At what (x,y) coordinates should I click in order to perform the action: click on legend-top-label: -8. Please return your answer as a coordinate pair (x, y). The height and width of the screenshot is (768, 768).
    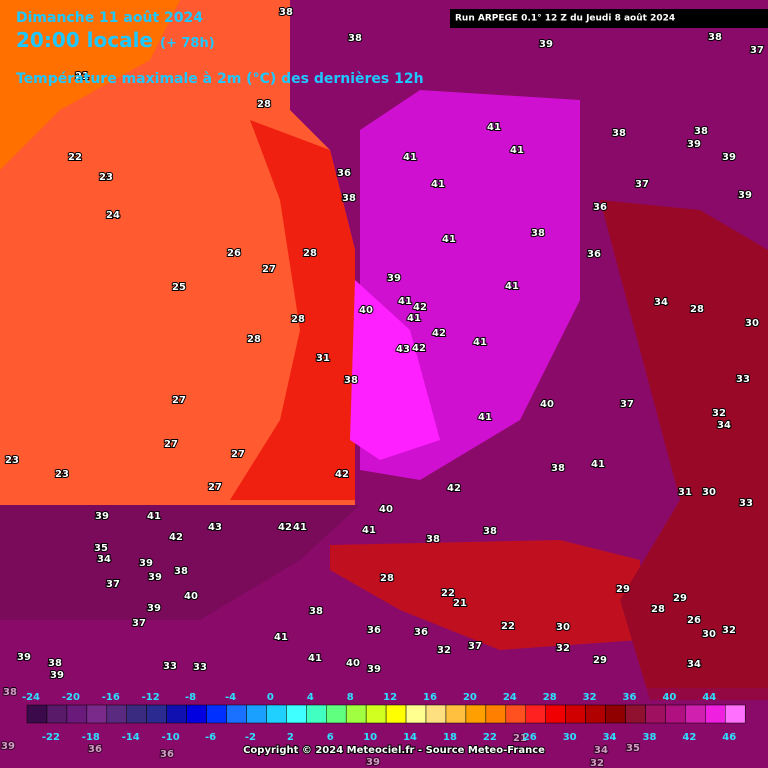
    Looking at the image, I should click on (190, 697).